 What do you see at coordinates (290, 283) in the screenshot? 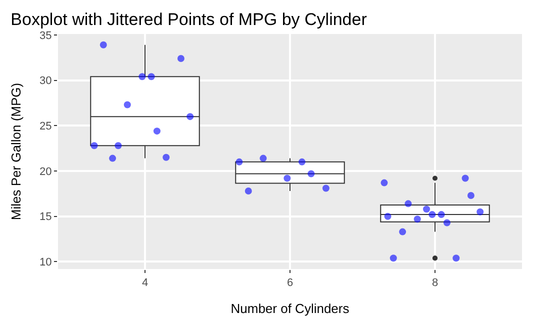
I see `x-tick-label: 6` at bounding box center [290, 283].